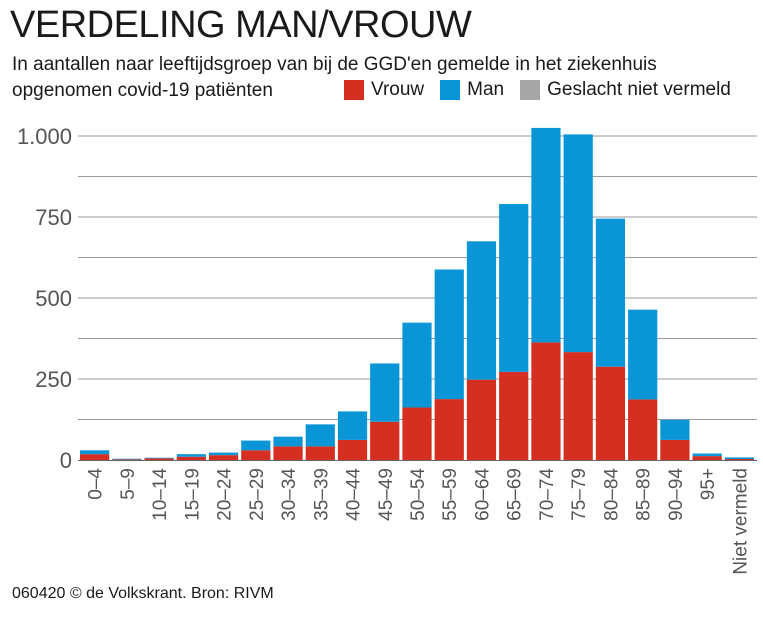 The height and width of the screenshot is (617, 763). I want to click on y-tick-label: 500, so click(53, 298).